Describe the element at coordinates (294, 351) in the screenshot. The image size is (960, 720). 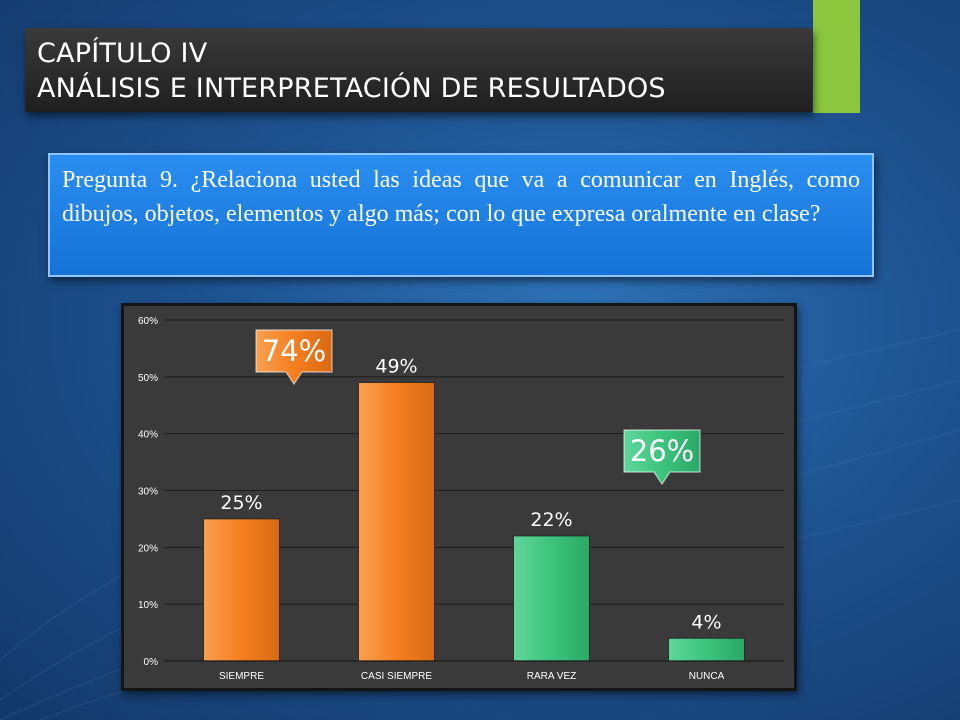
I see `callout-label: 74%` at that location.